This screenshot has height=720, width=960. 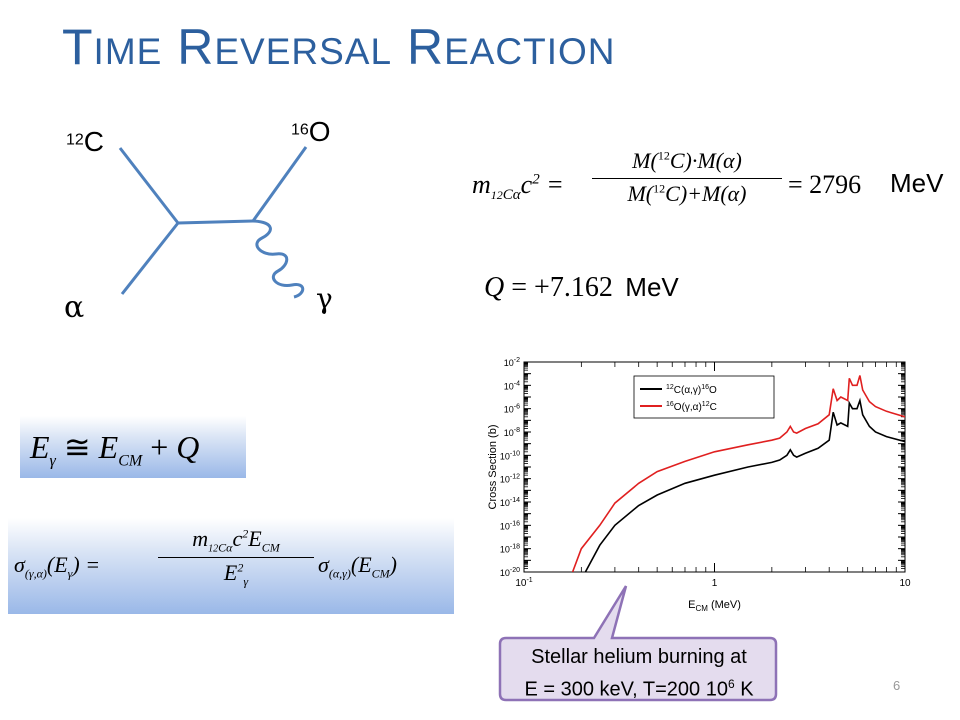 What do you see at coordinates (236, 574) in the screenshot?
I see `db-denominator: E2γ` at bounding box center [236, 574].